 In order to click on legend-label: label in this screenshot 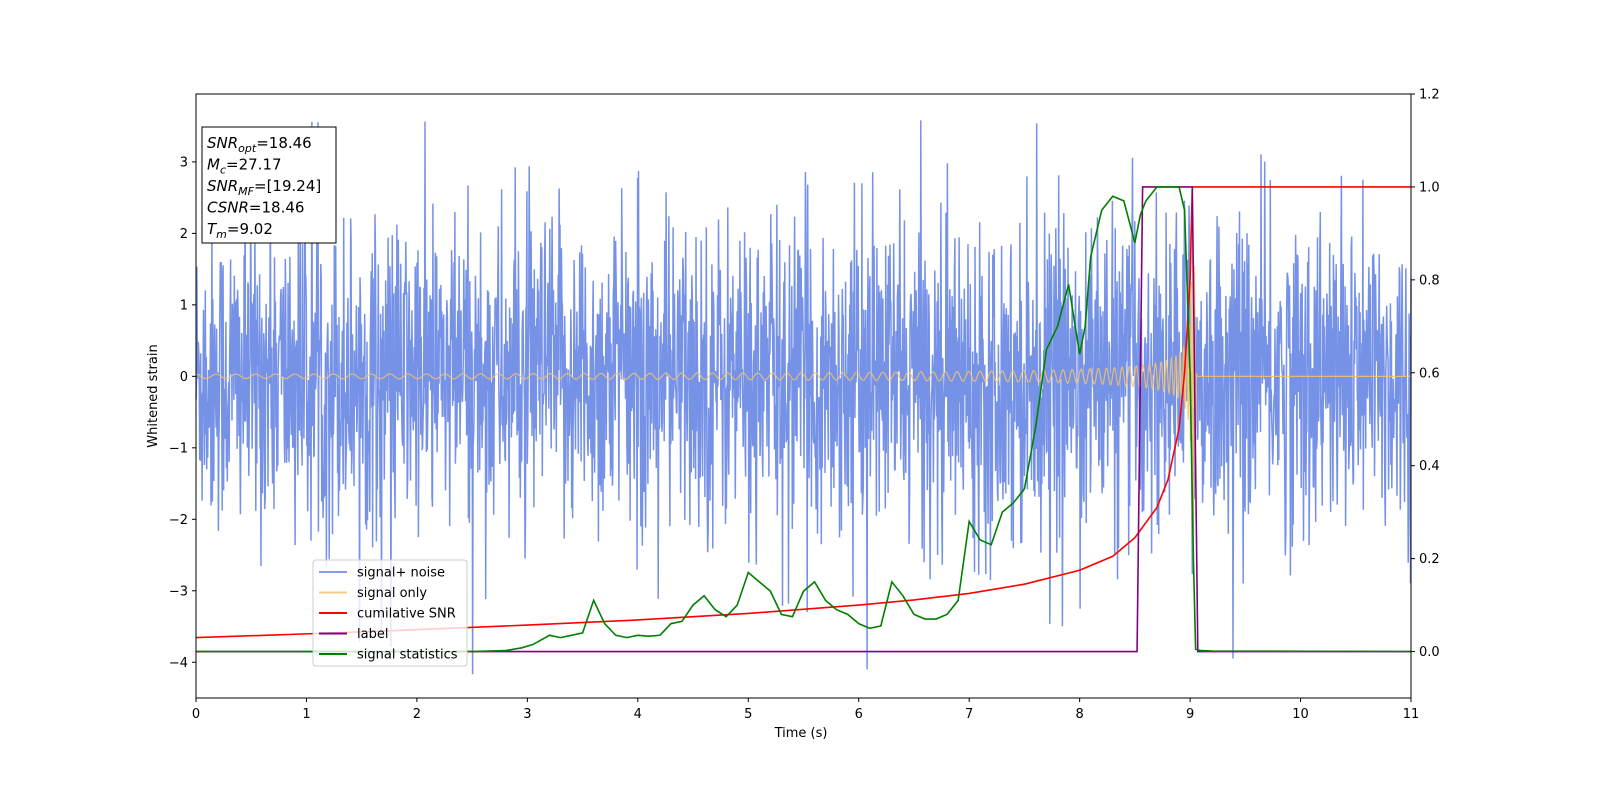, I will do `click(372, 634)`.